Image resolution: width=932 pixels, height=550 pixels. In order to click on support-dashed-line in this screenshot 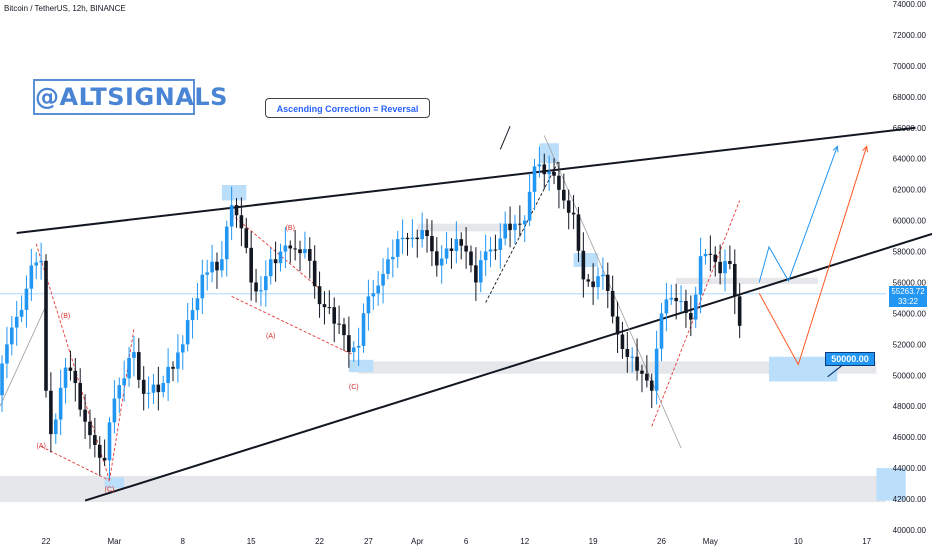, I will do `click(522, 231)`.